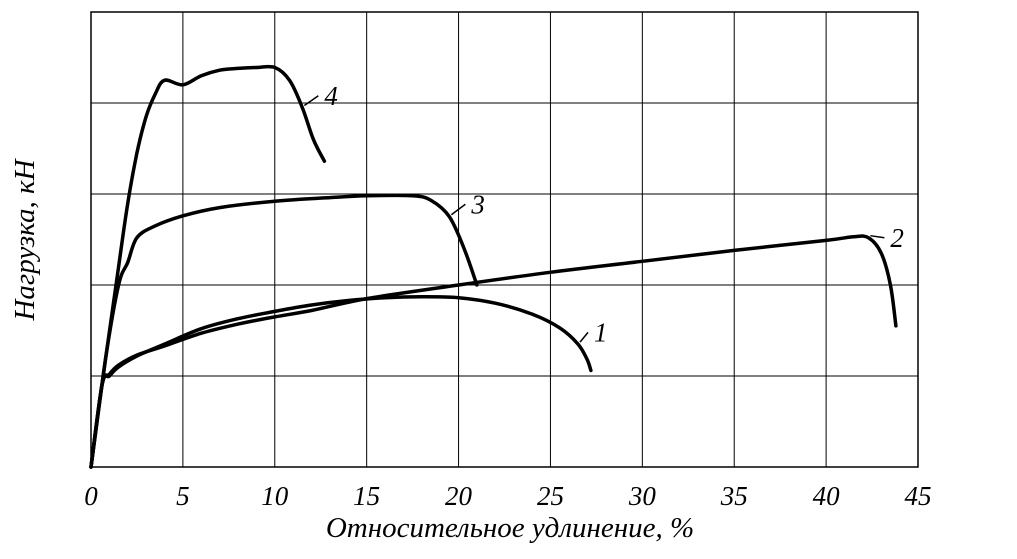 The height and width of the screenshot is (559, 1017). I want to click on x-tick-label: 20, so click(459, 496).